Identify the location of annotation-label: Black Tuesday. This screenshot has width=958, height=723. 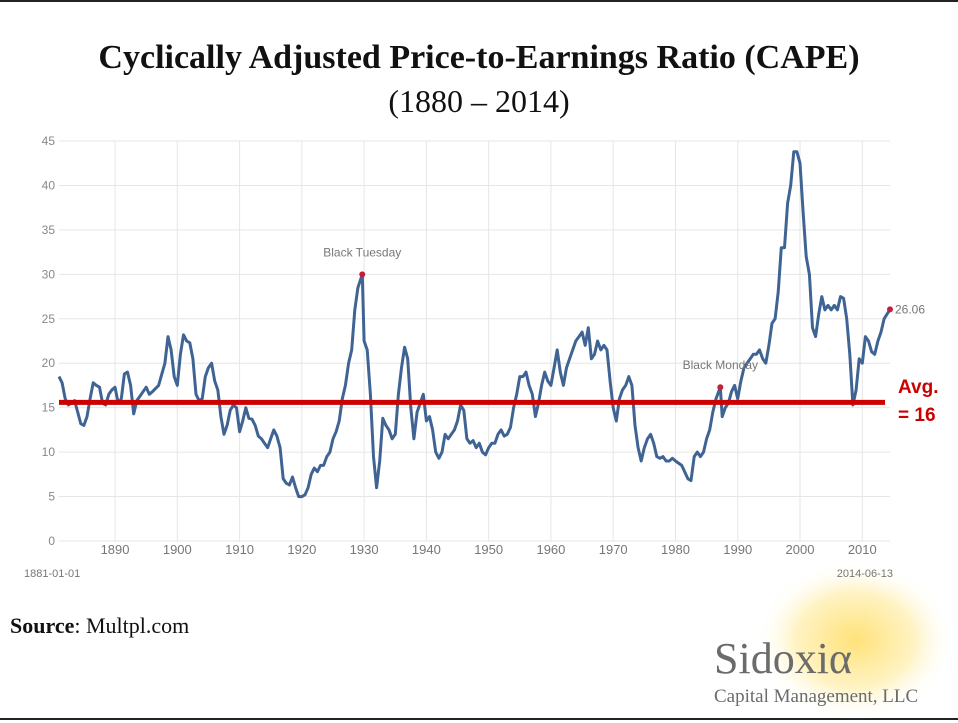
(362, 252).